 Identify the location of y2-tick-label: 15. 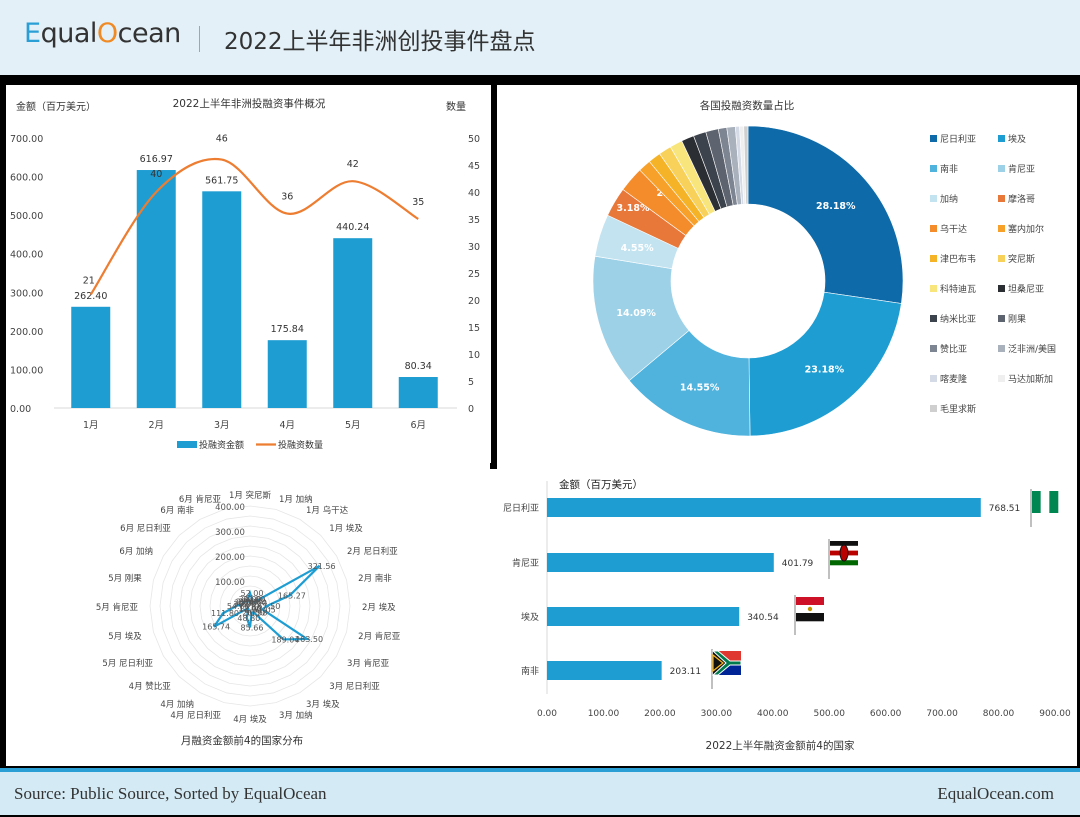
(474, 328).